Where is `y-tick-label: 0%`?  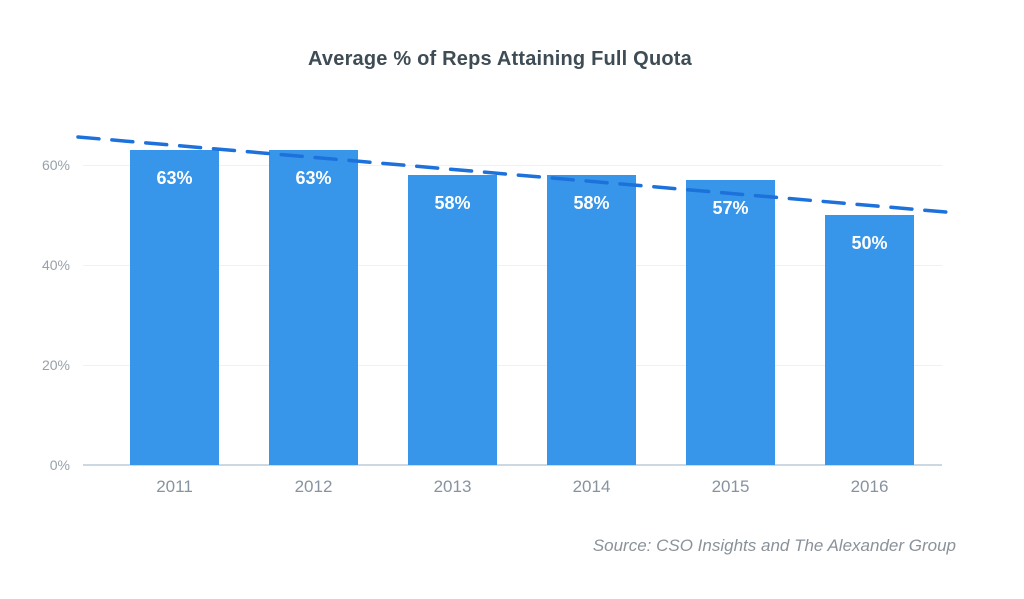 y-tick-label: 0% is located at coordinates (59, 465).